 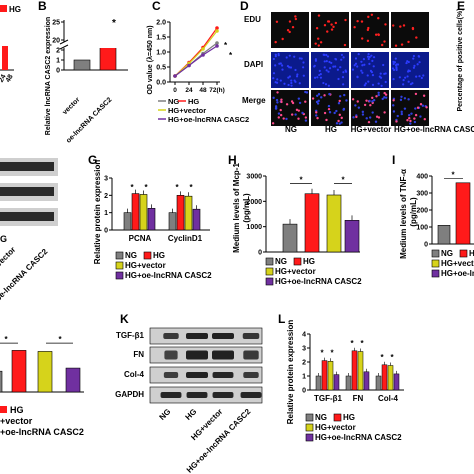 What do you see at coordinates (42, 432) in the screenshot?
I see `legend-label: +oe-lncRNA CASC2` at bounding box center [42, 432].